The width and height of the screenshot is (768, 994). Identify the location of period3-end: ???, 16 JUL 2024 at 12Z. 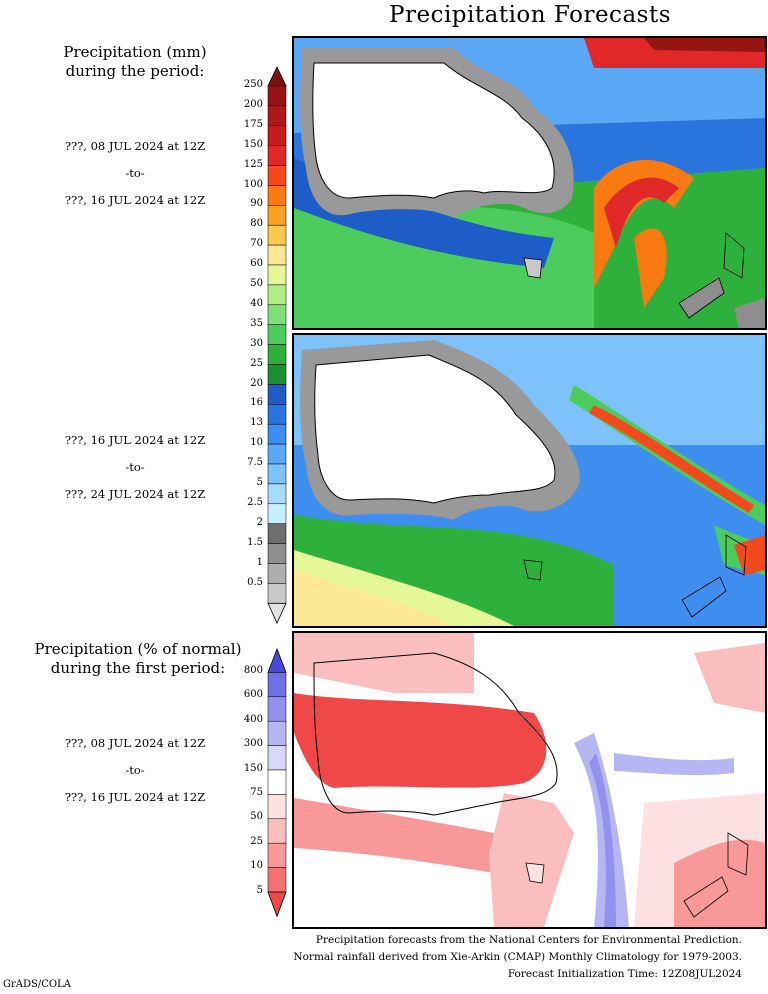
(135, 797).